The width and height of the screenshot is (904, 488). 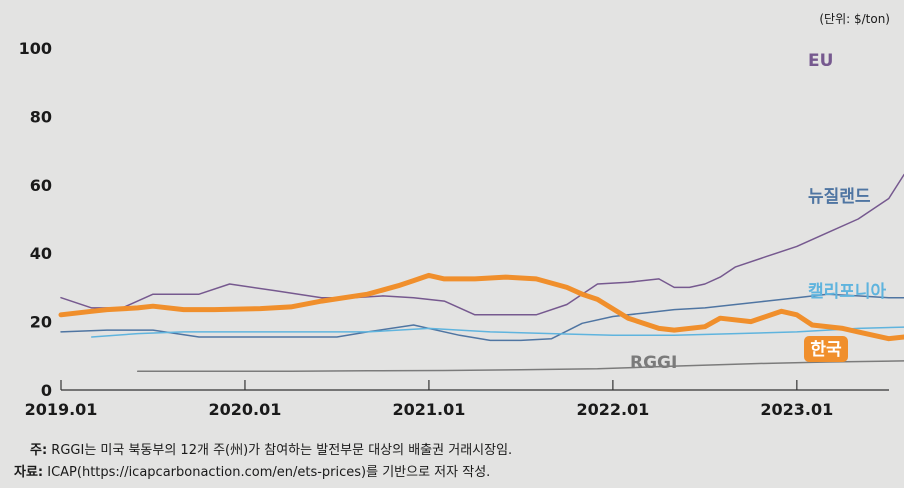 What do you see at coordinates (35, 219) in the screenshot?
I see `y-axis: 0 20 40 60 80 100` at bounding box center [35, 219].